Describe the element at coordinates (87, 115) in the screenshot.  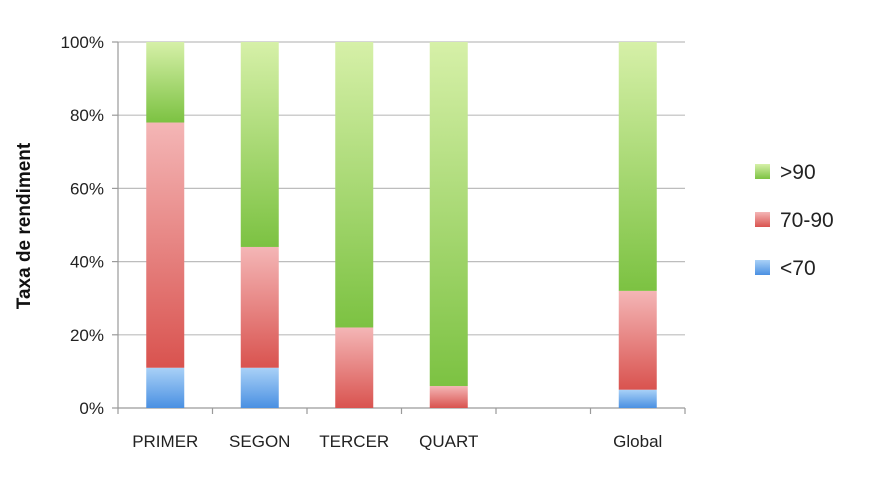
I see `y-tick-label-4: 80%` at that location.